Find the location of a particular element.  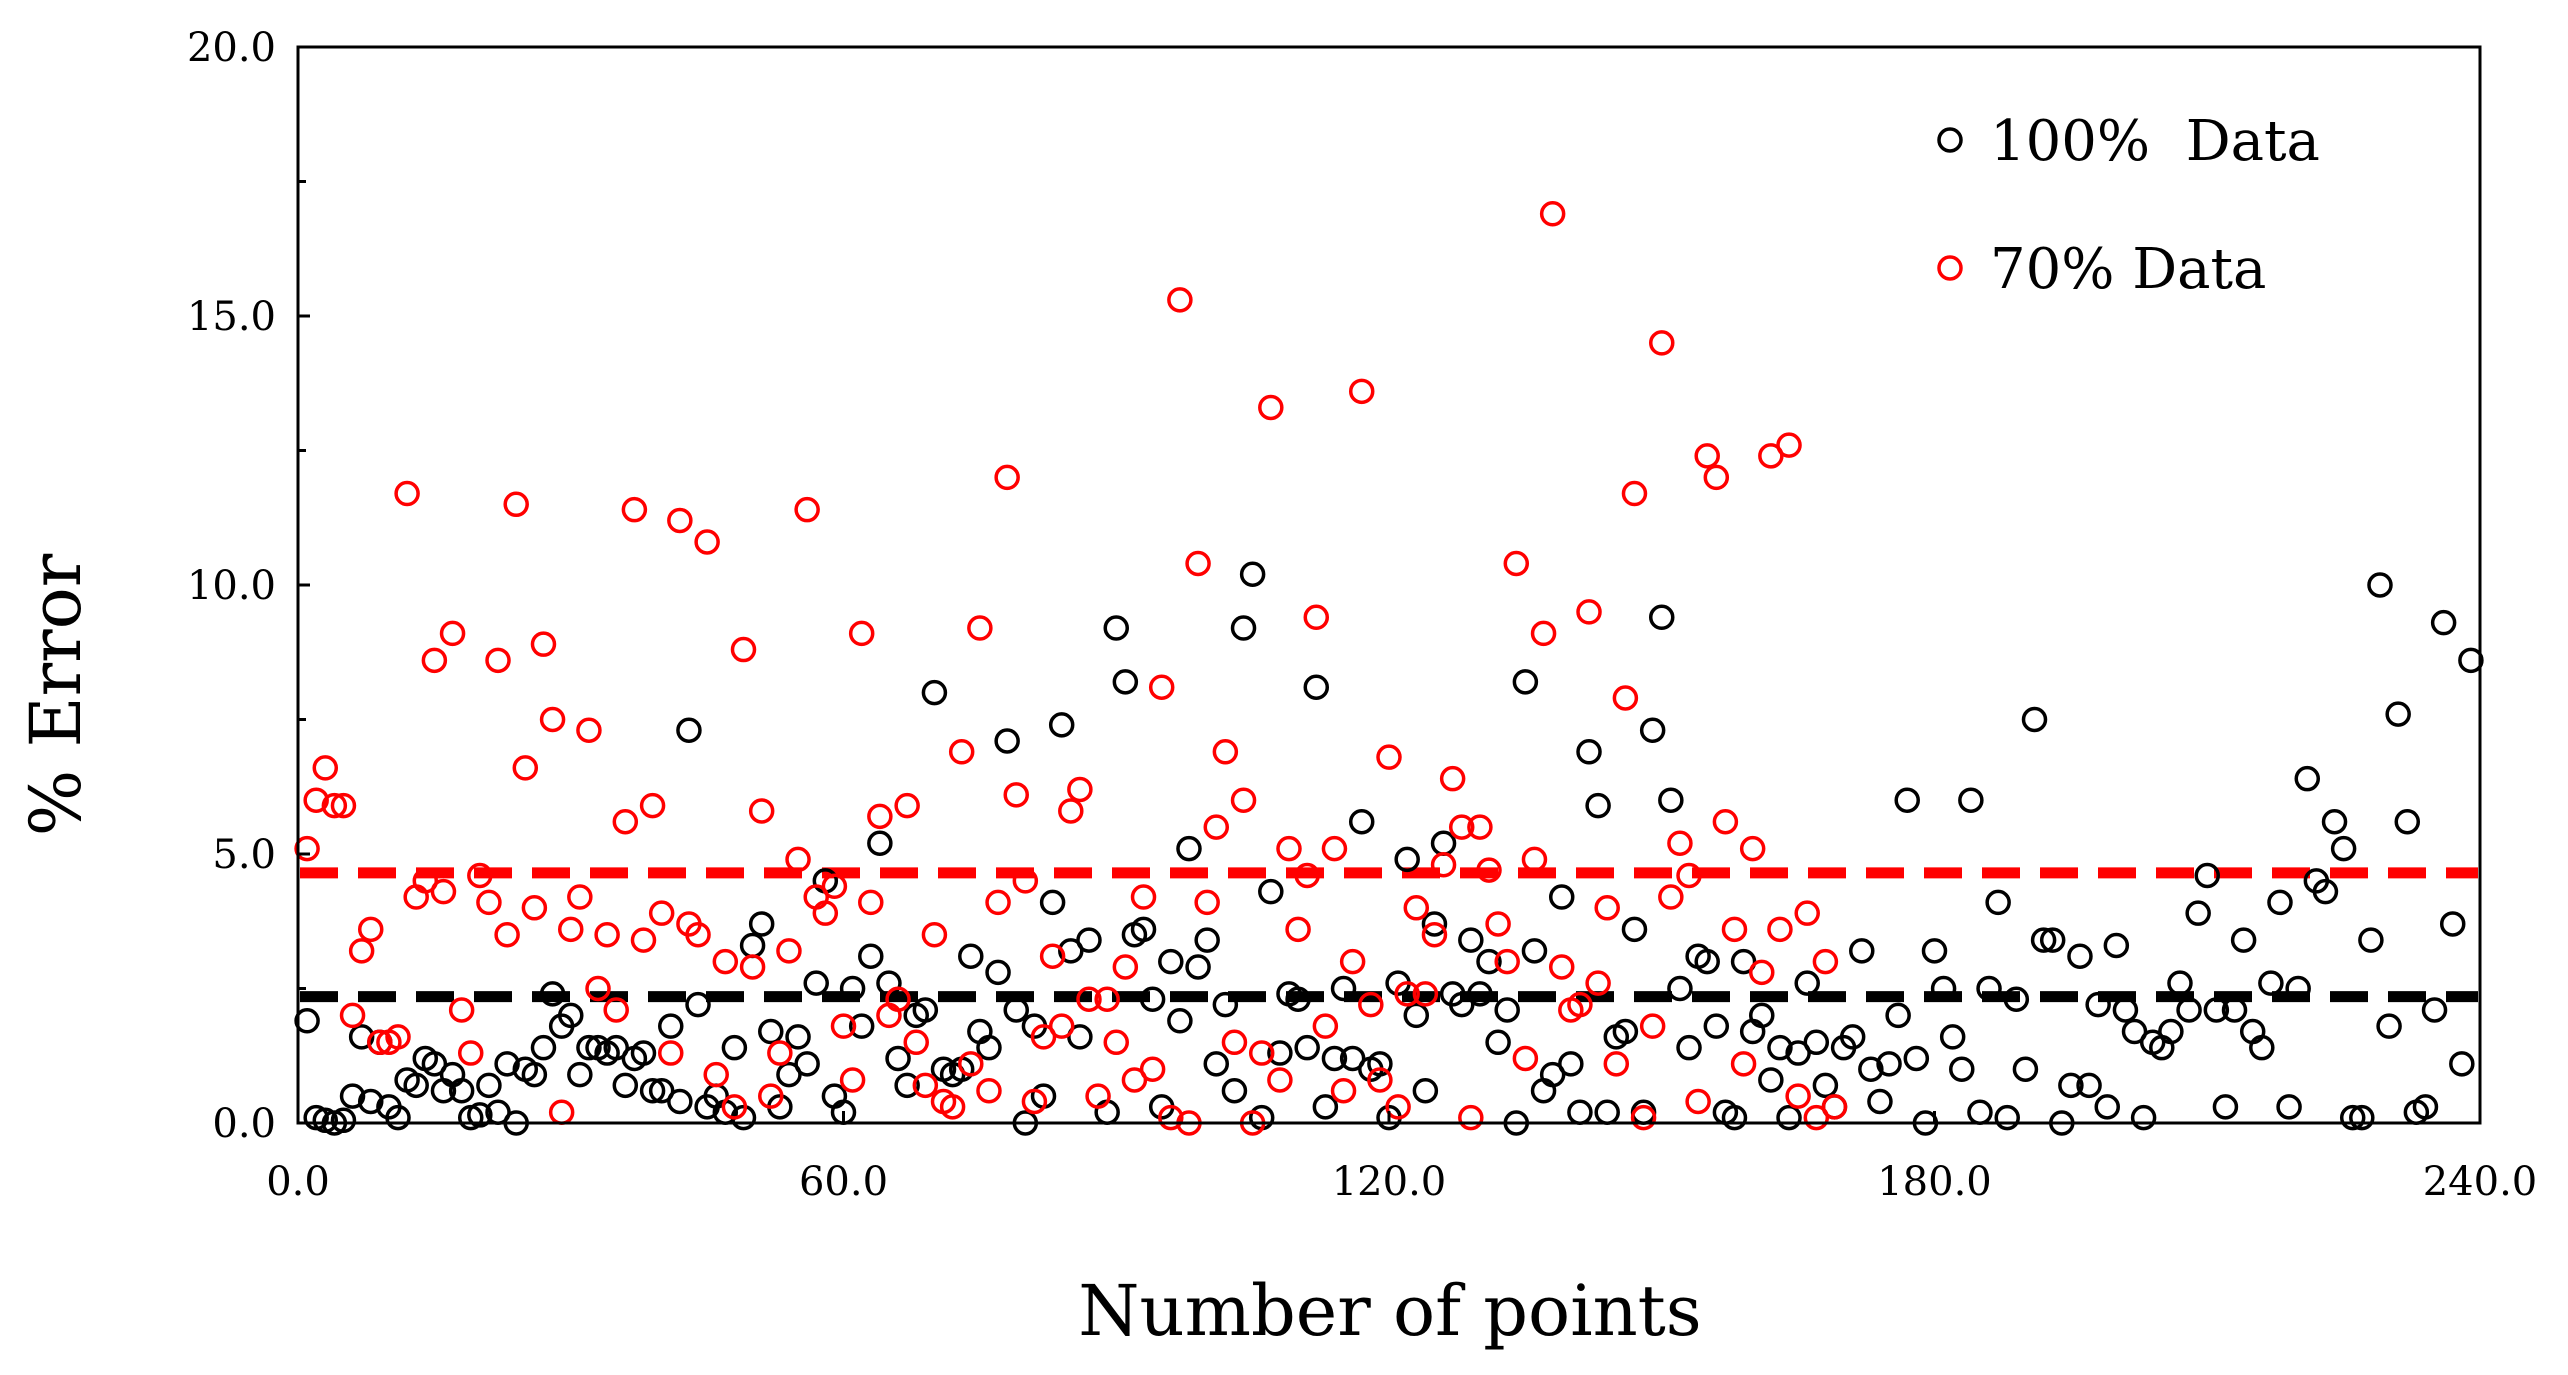

legend-item-70-data: 70% Data is located at coordinates (2101, 269).